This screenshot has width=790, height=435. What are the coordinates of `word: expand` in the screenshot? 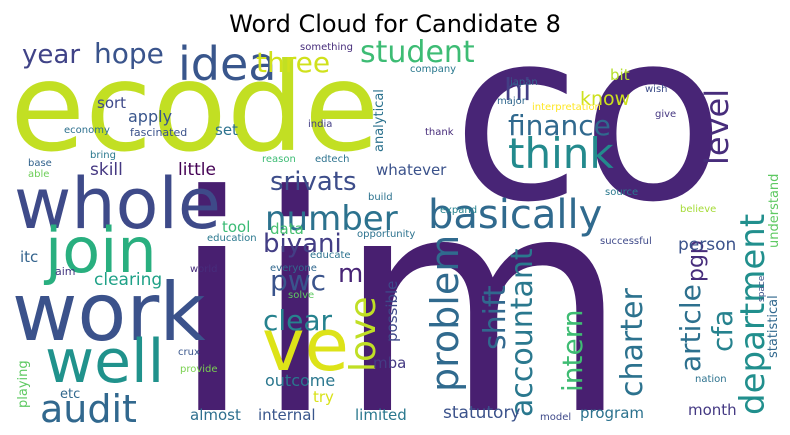 It's located at (458, 210).